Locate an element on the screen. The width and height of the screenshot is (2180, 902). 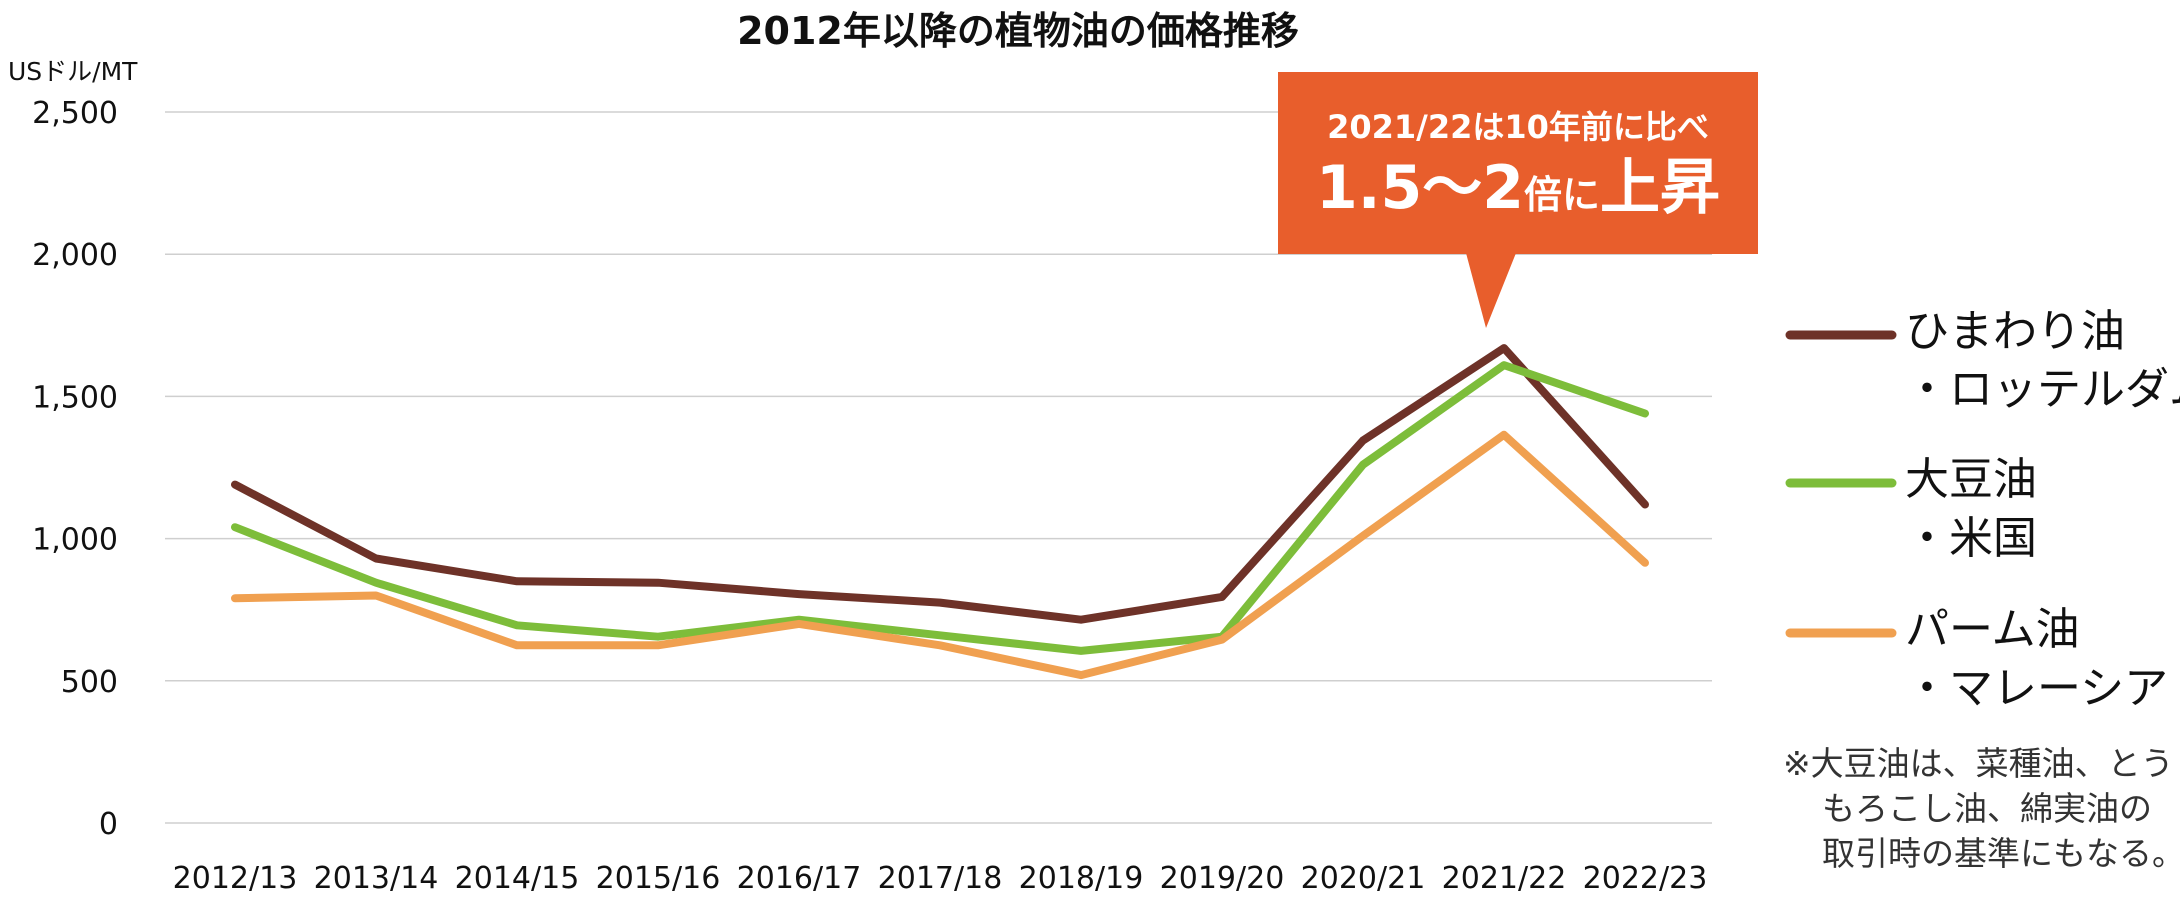
y-tick-label: 500 is located at coordinates (89, 682).